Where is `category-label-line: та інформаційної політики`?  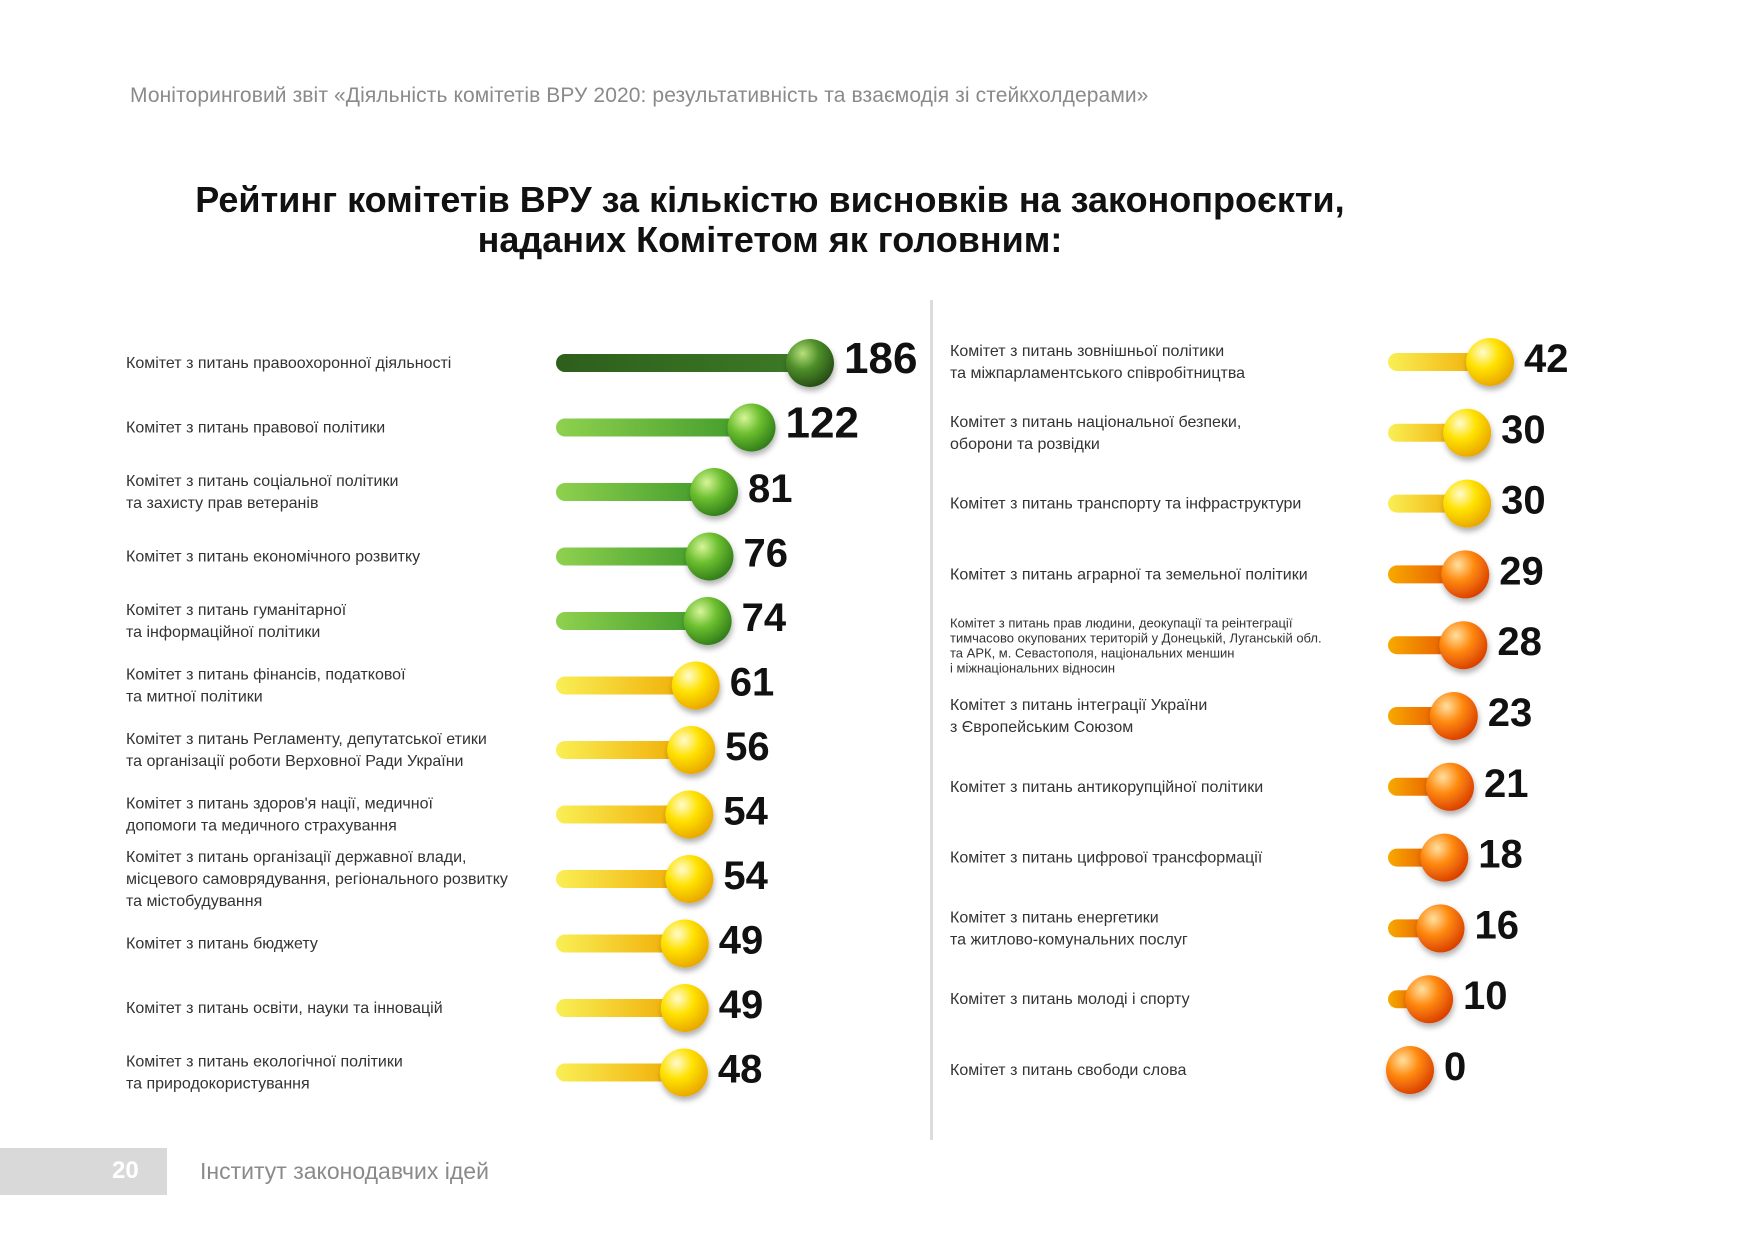
category-label-line: та інформаційної політики is located at coordinates (223, 632).